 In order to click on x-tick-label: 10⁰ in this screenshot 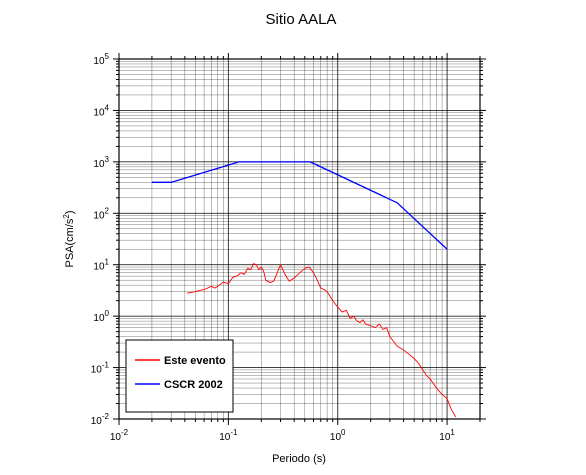, I will do `click(338, 435)`.